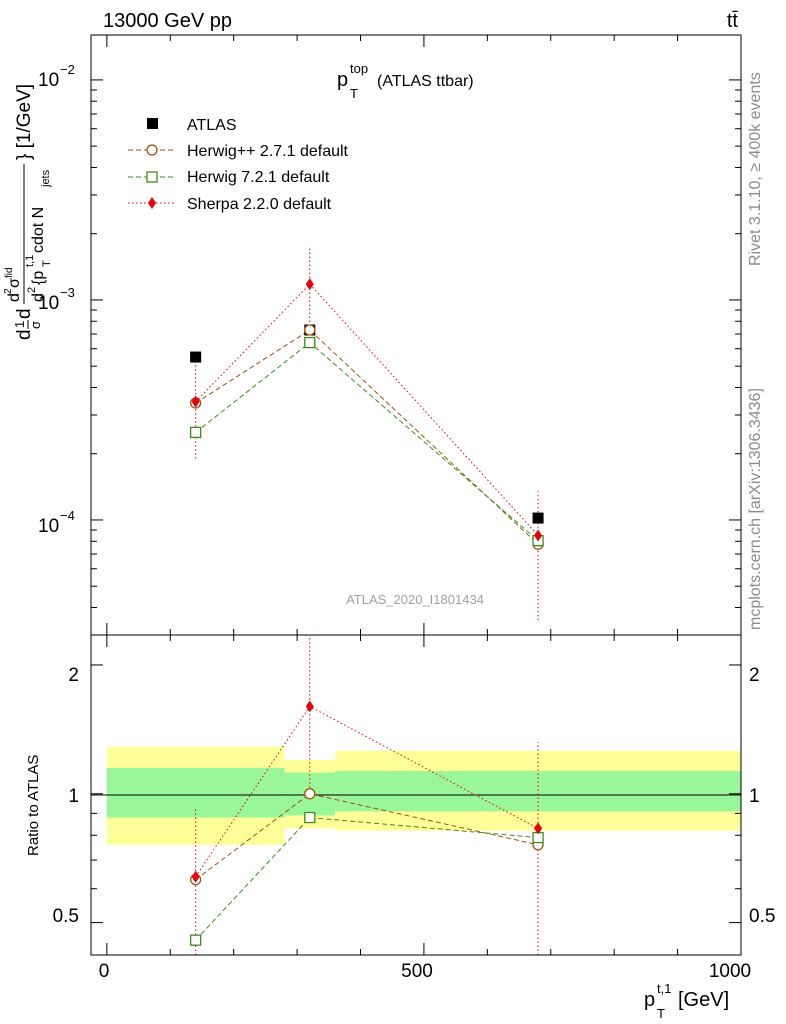 The width and height of the screenshot is (786, 1024). I want to click on energy-label: 13000 GeV pp, so click(167, 21).